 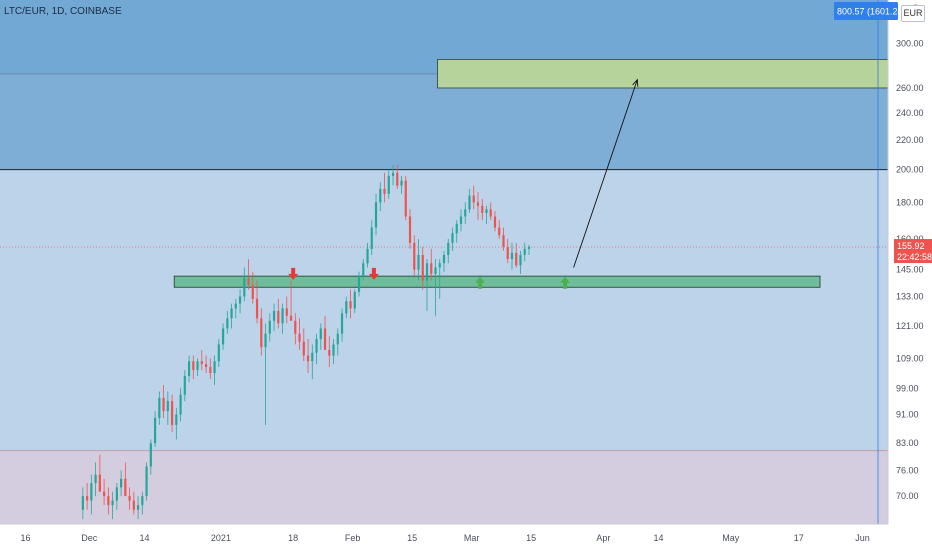 What do you see at coordinates (603, 538) in the screenshot?
I see `x-tick-label: Apr` at bounding box center [603, 538].